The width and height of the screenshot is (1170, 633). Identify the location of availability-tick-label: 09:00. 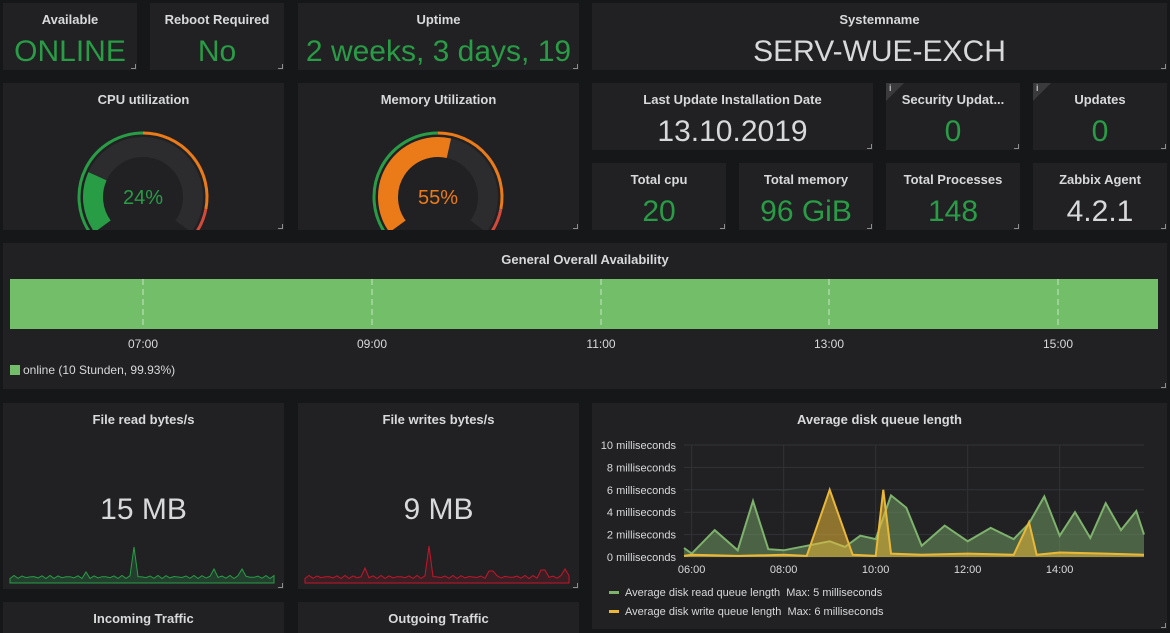
(372, 344).